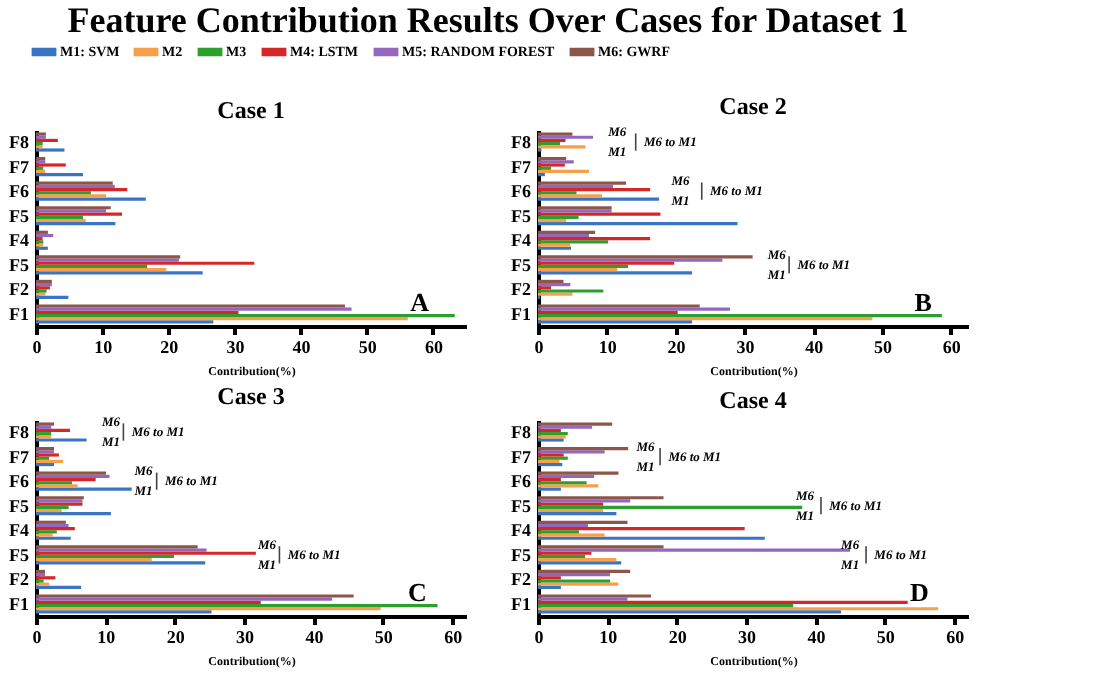  What do you see at coordinates (417, 592) in the screenshot?
I see `annotation: C` at bounding box center [417, 592].